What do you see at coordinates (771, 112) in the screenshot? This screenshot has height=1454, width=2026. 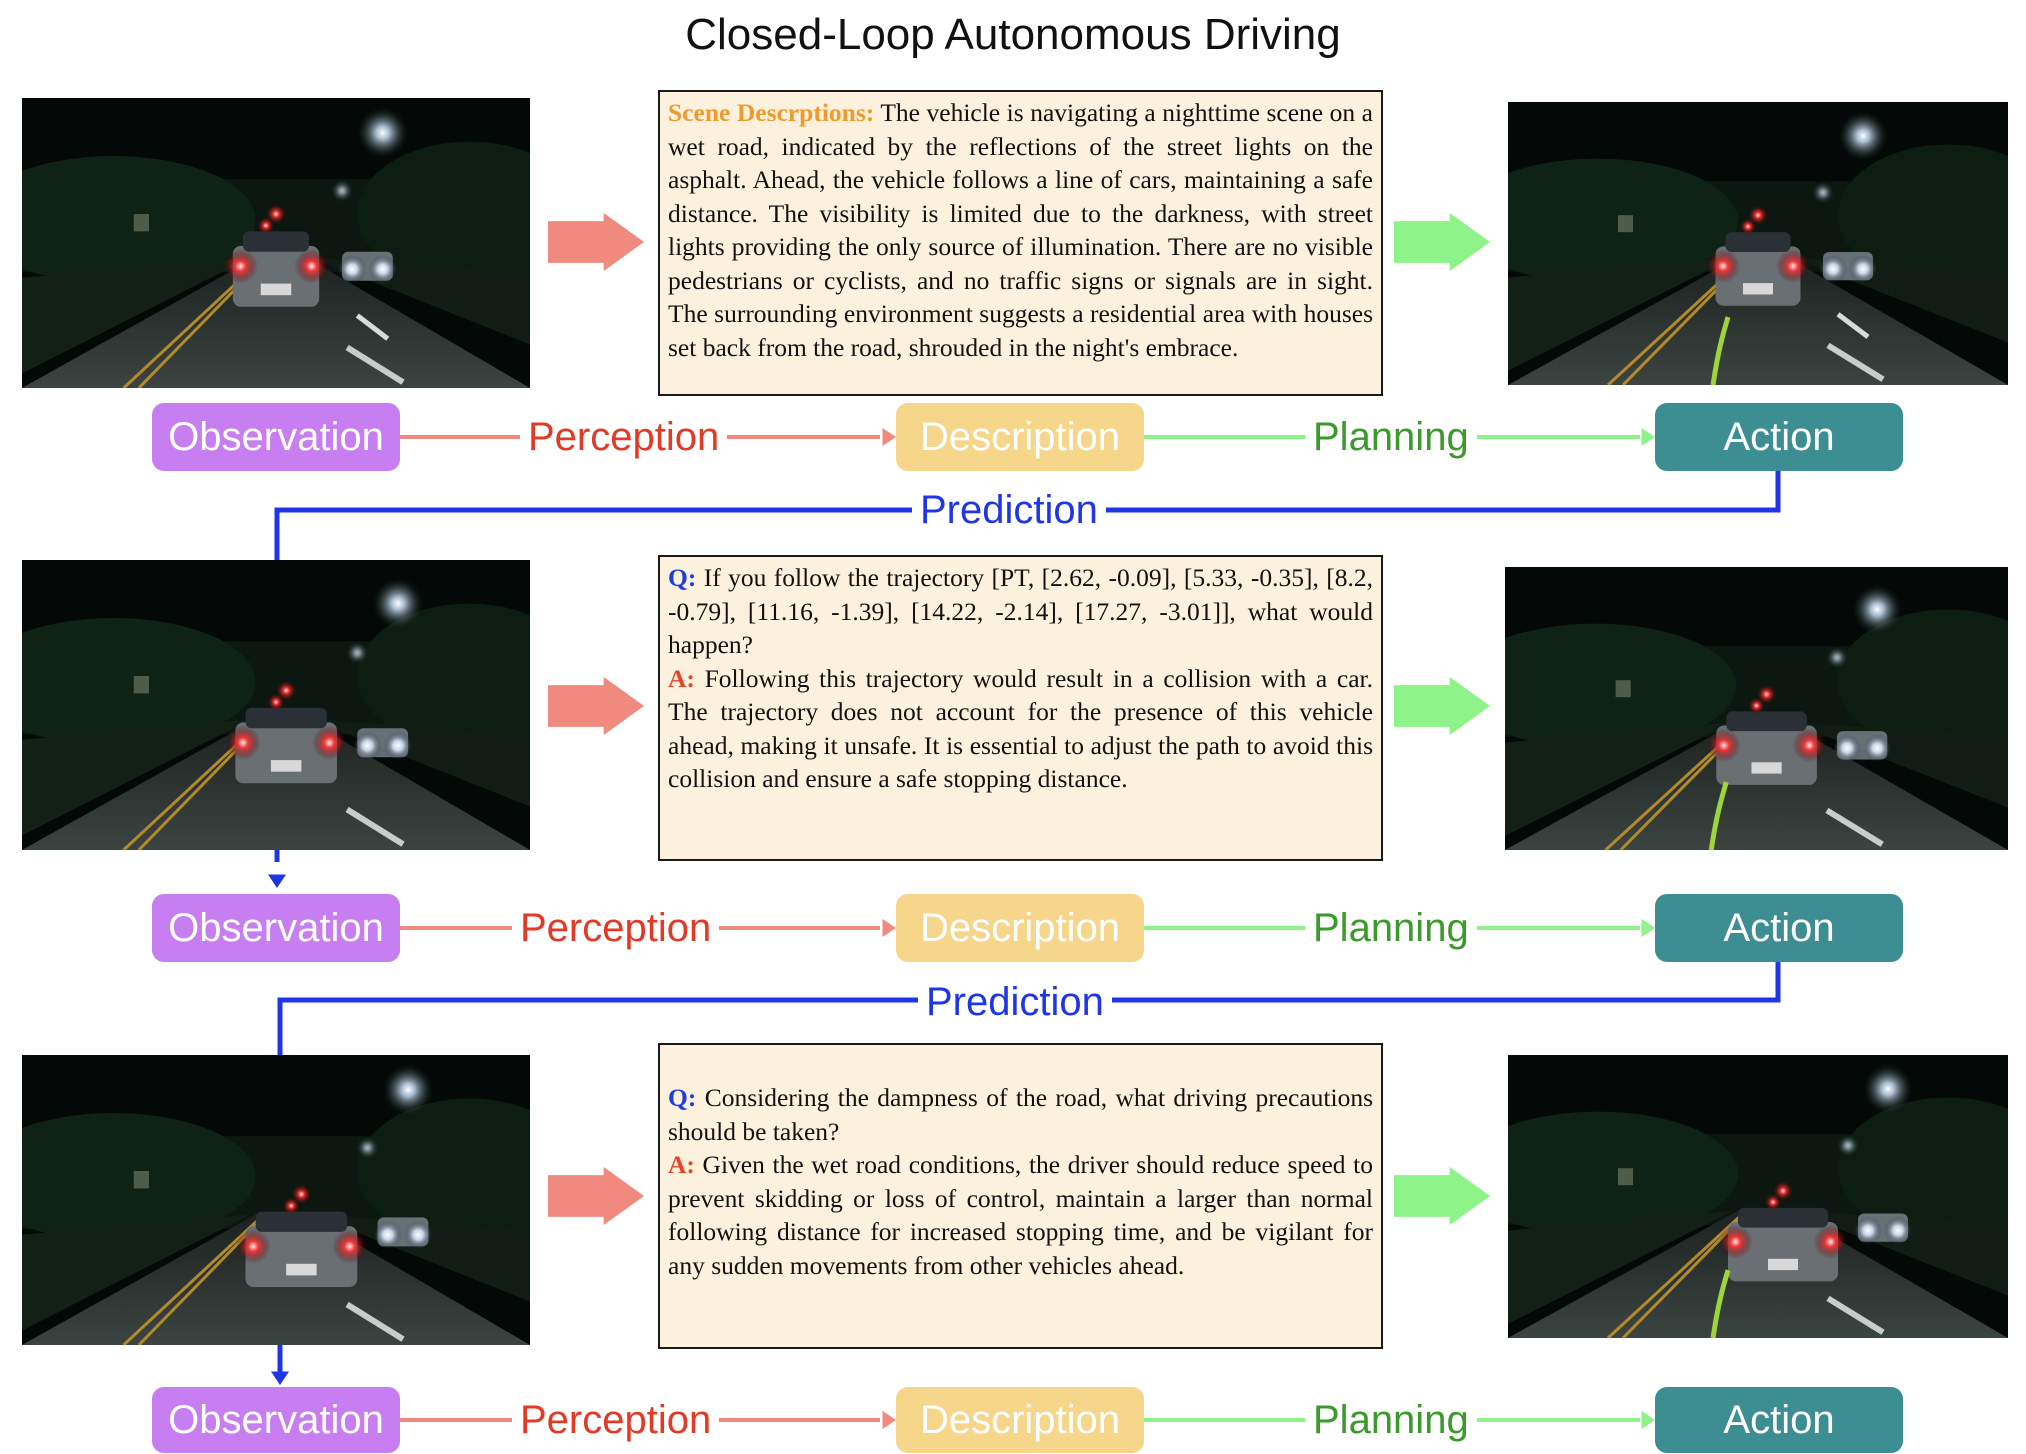 I see `scene-description-label: Scene Descrptions:` at bounding box center [771, 112].